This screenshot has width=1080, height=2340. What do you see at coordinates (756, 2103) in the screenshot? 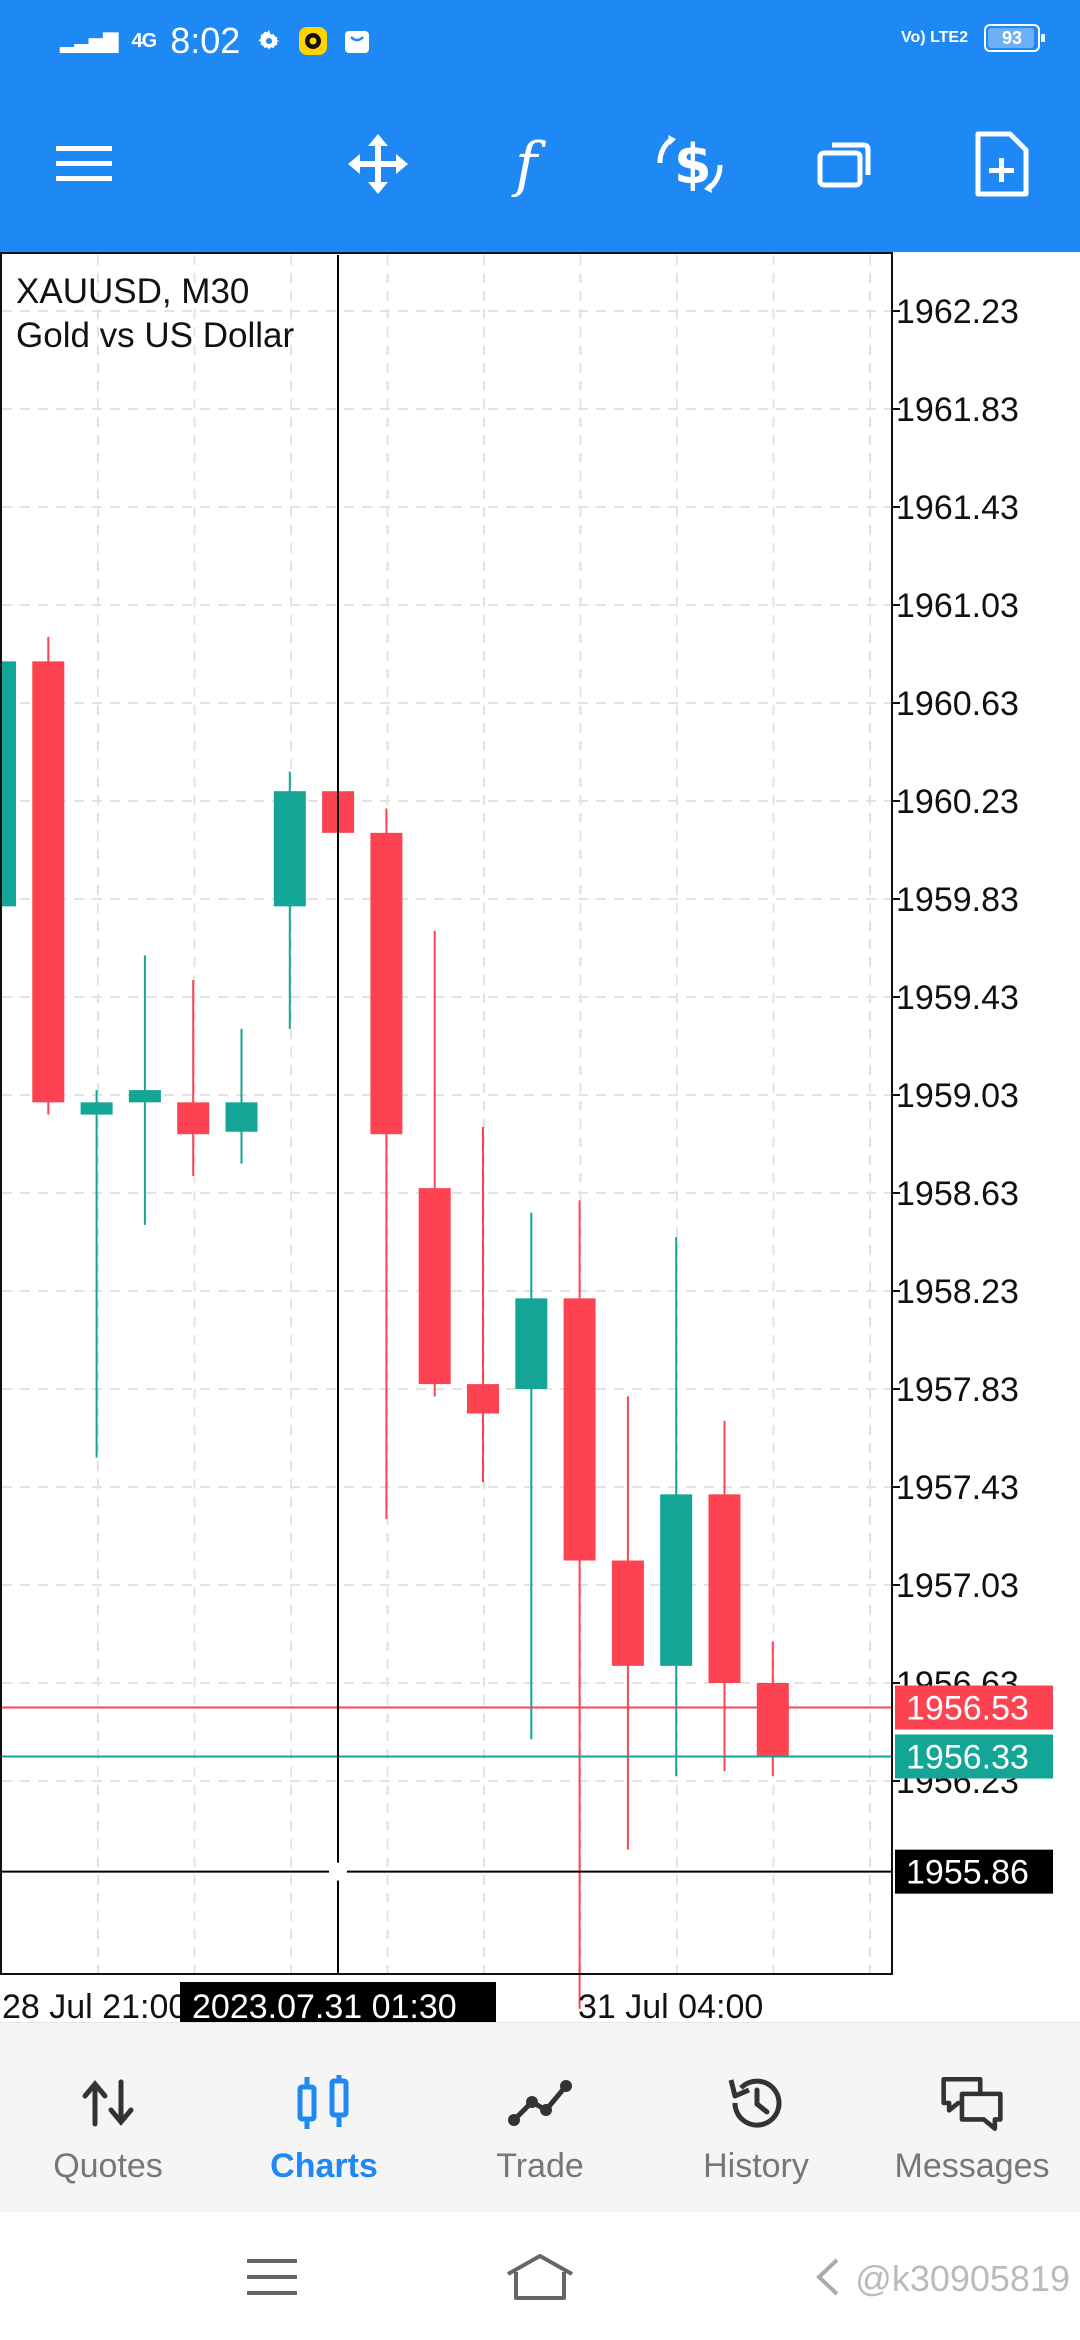
I see `history-clock-icon` at bounding box center [756, 2103].